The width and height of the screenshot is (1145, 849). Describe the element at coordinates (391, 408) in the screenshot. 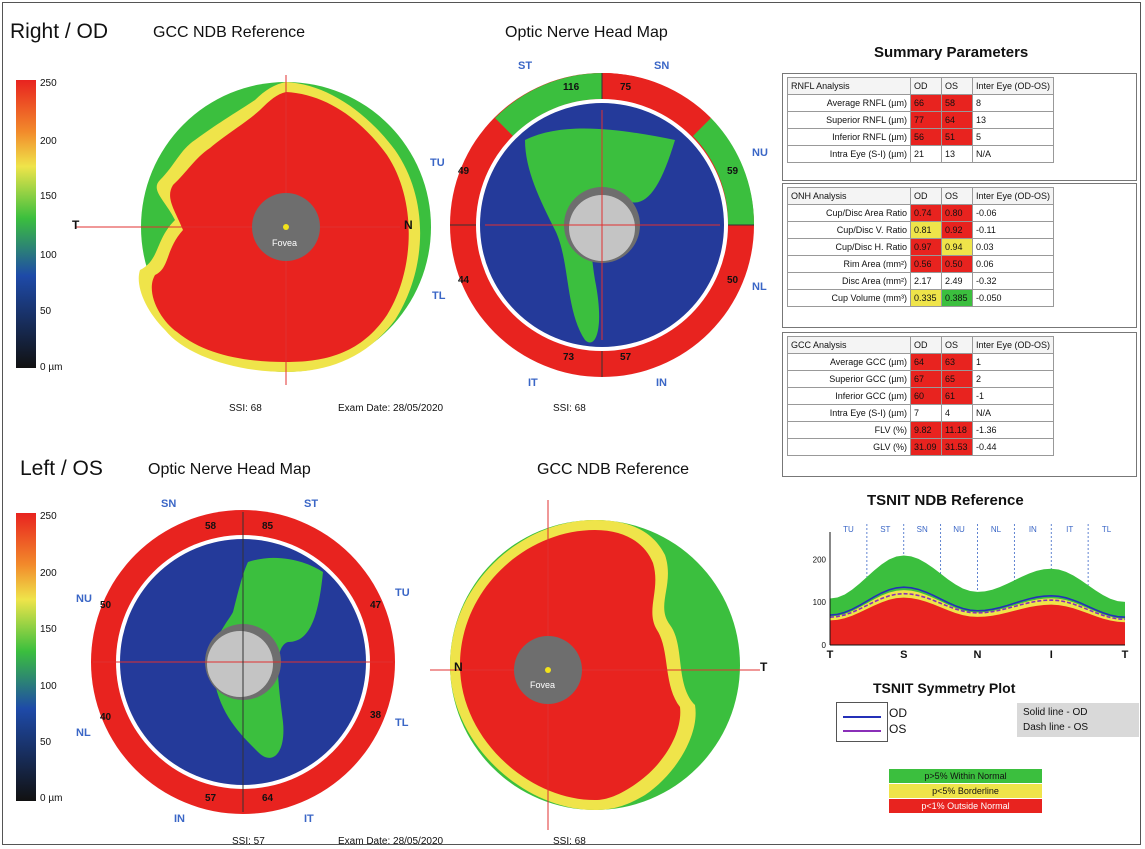

I see `exam-date-top: Exam Date: 28/05/2020` at that location.